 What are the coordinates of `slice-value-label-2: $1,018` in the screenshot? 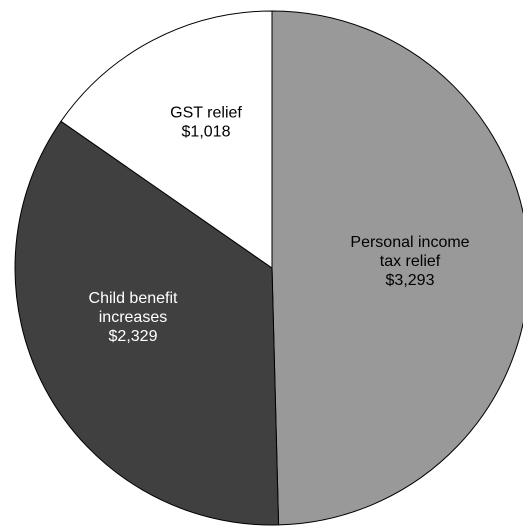 It's located at (206, 132).